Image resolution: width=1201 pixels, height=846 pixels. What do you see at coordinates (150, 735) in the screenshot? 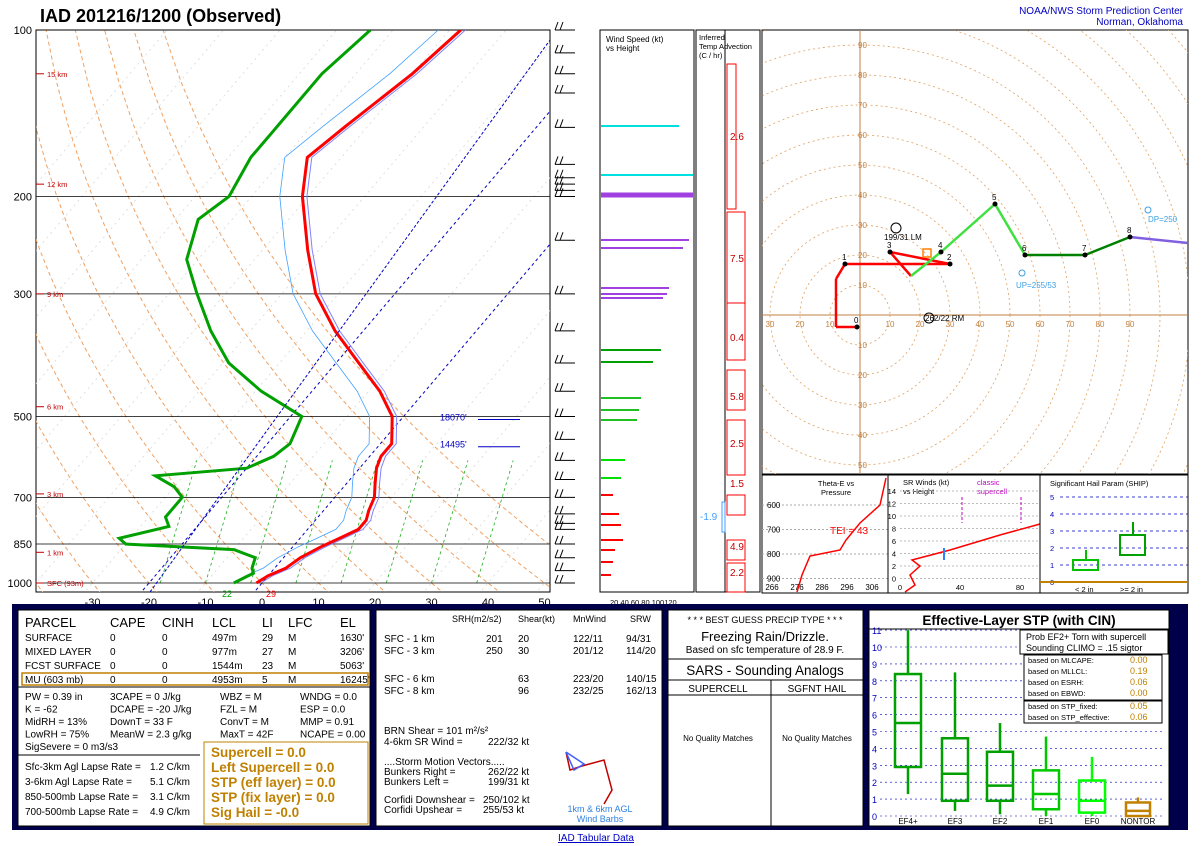
I see `thermo-param: MeanW = 2.3 g/kg` at bounding box center [150, 735].